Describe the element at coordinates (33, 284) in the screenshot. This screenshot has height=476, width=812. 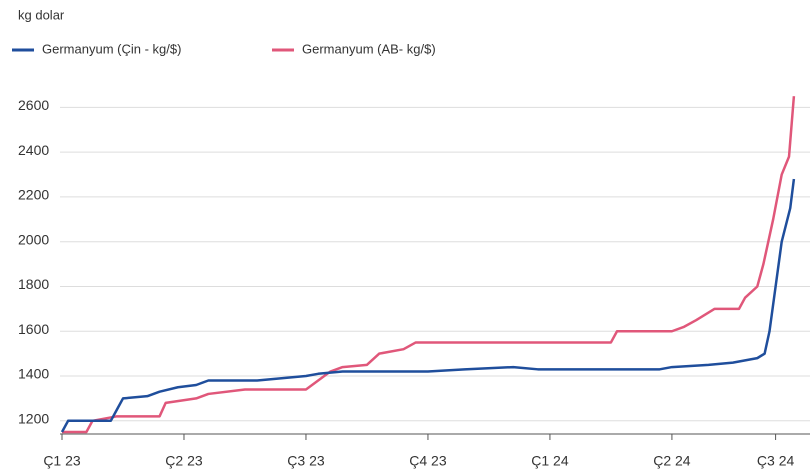
I see `y-tick-label: 1800` at that location.